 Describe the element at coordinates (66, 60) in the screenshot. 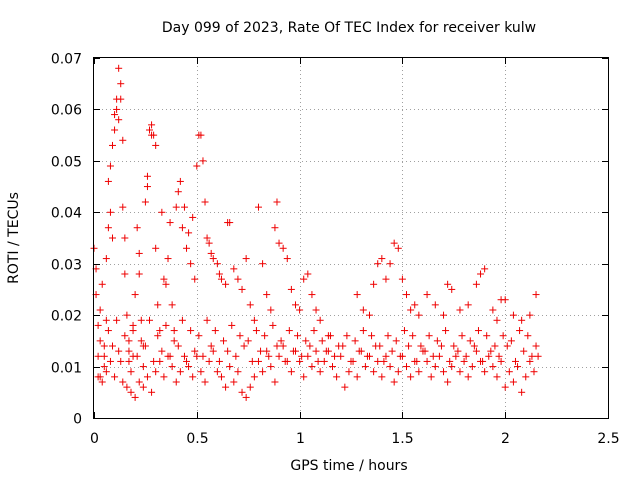

I see `y-tick-label: 0.07` at that location.